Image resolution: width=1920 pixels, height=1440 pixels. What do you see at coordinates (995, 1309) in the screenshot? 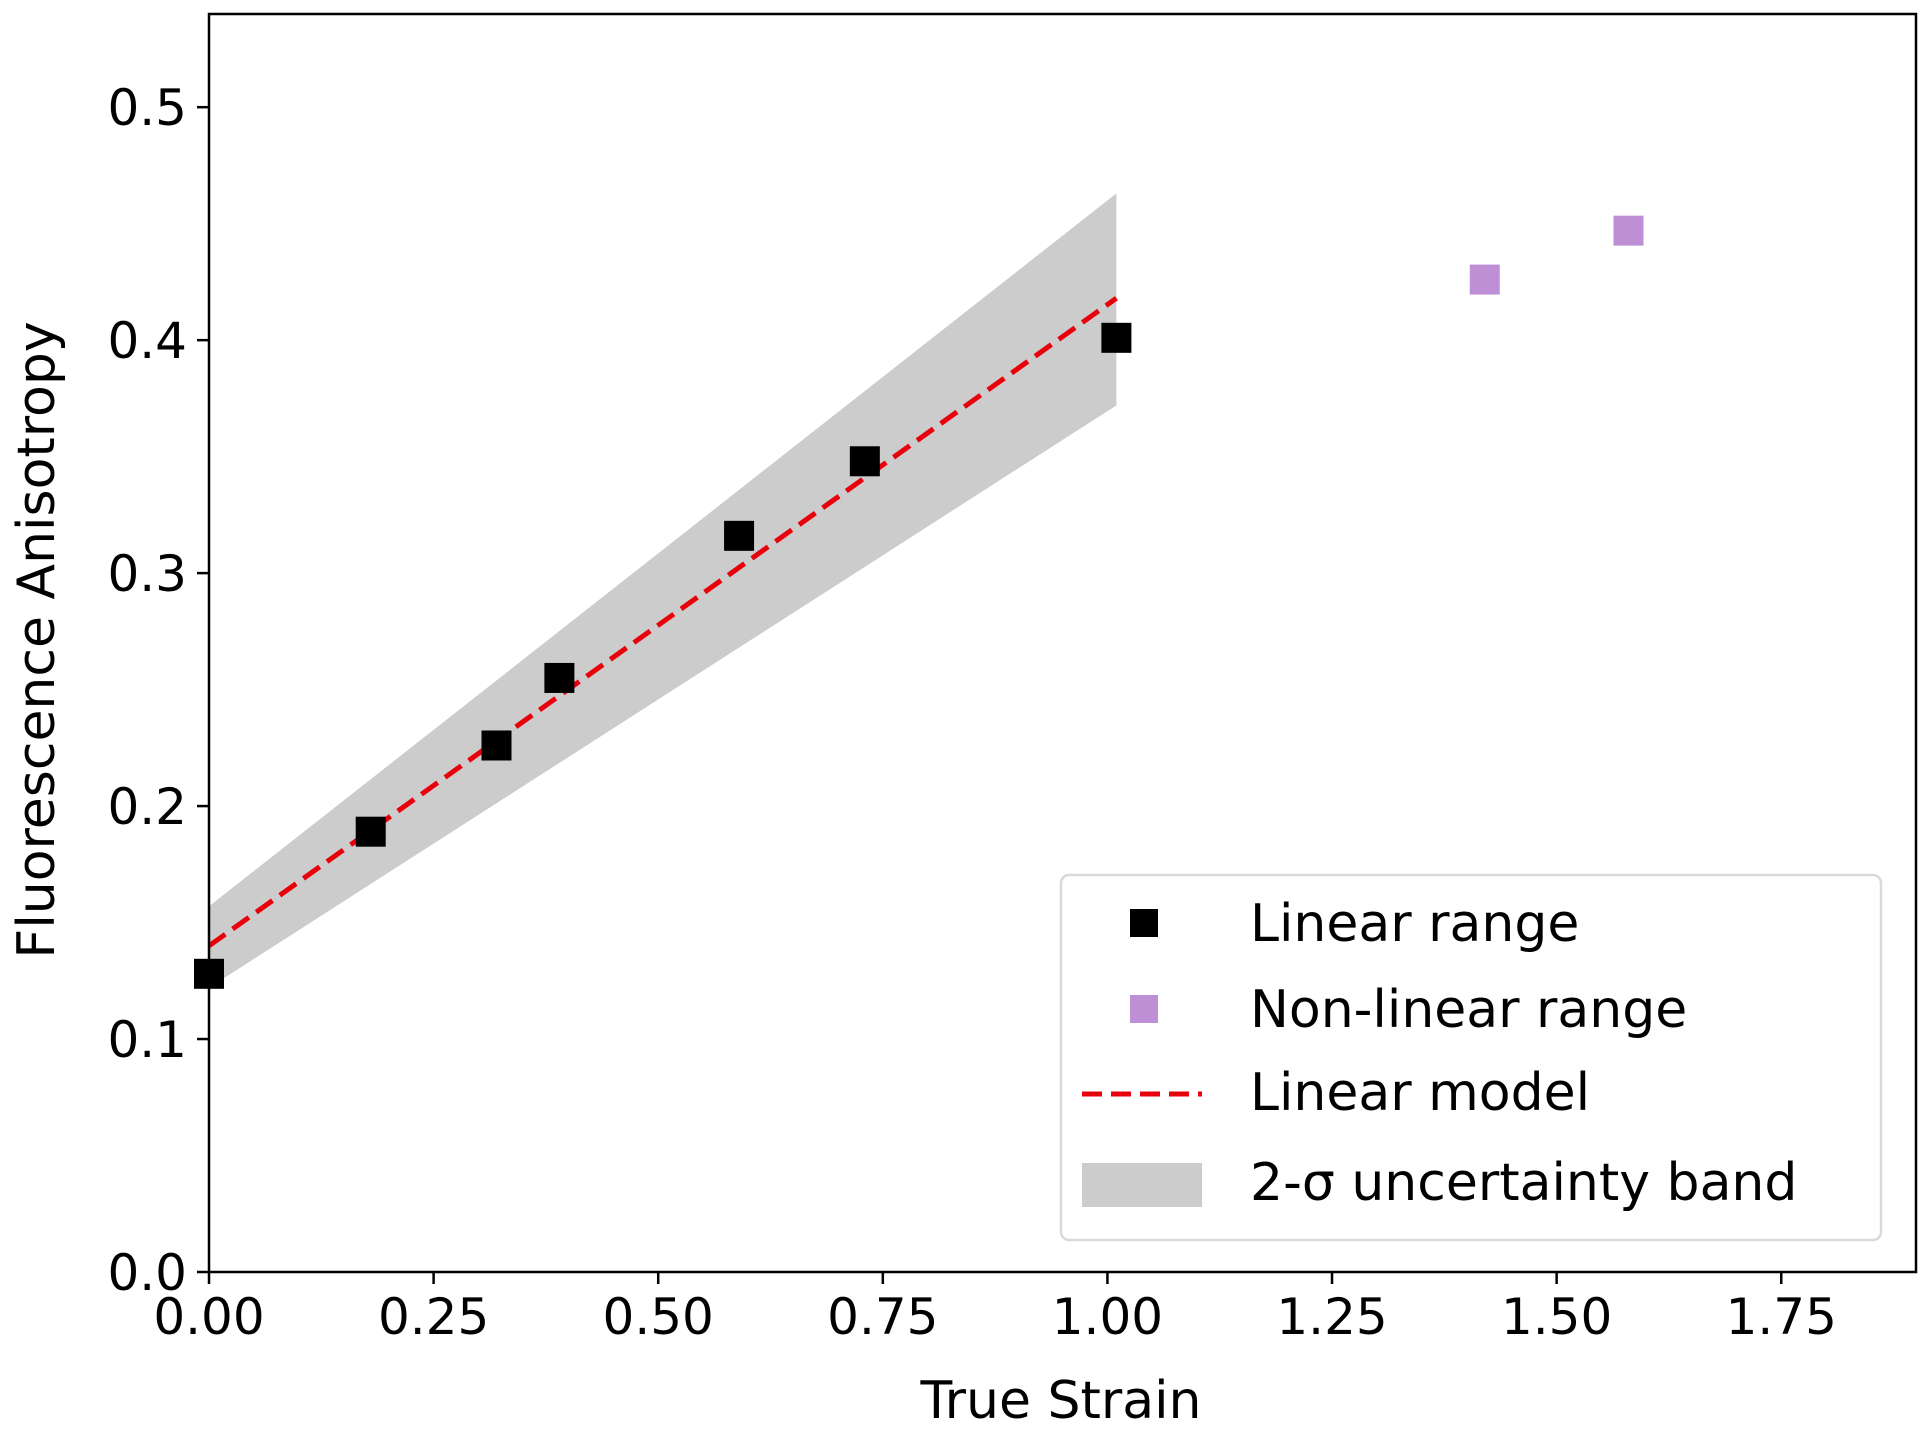
I see `x-axis-ticks: 0.00 0.25 0.50 0.75 1.00 1.25 1.50 1.75` at bounding box center [995, 1309].